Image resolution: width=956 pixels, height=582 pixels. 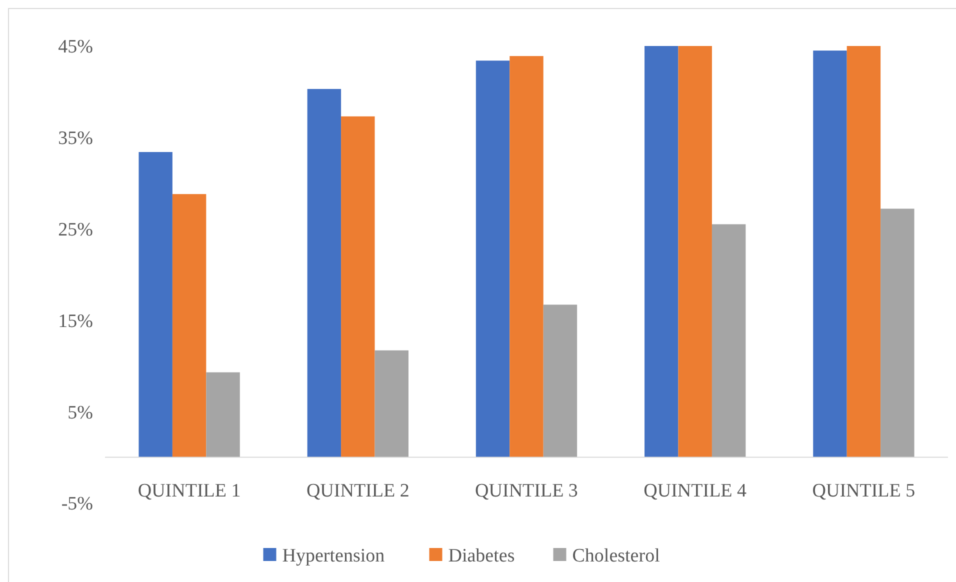 What do you see at coordinates (334, 556) in the screenshot?
I see `legend-label: Hypertension` at bounding box center [334, 556].